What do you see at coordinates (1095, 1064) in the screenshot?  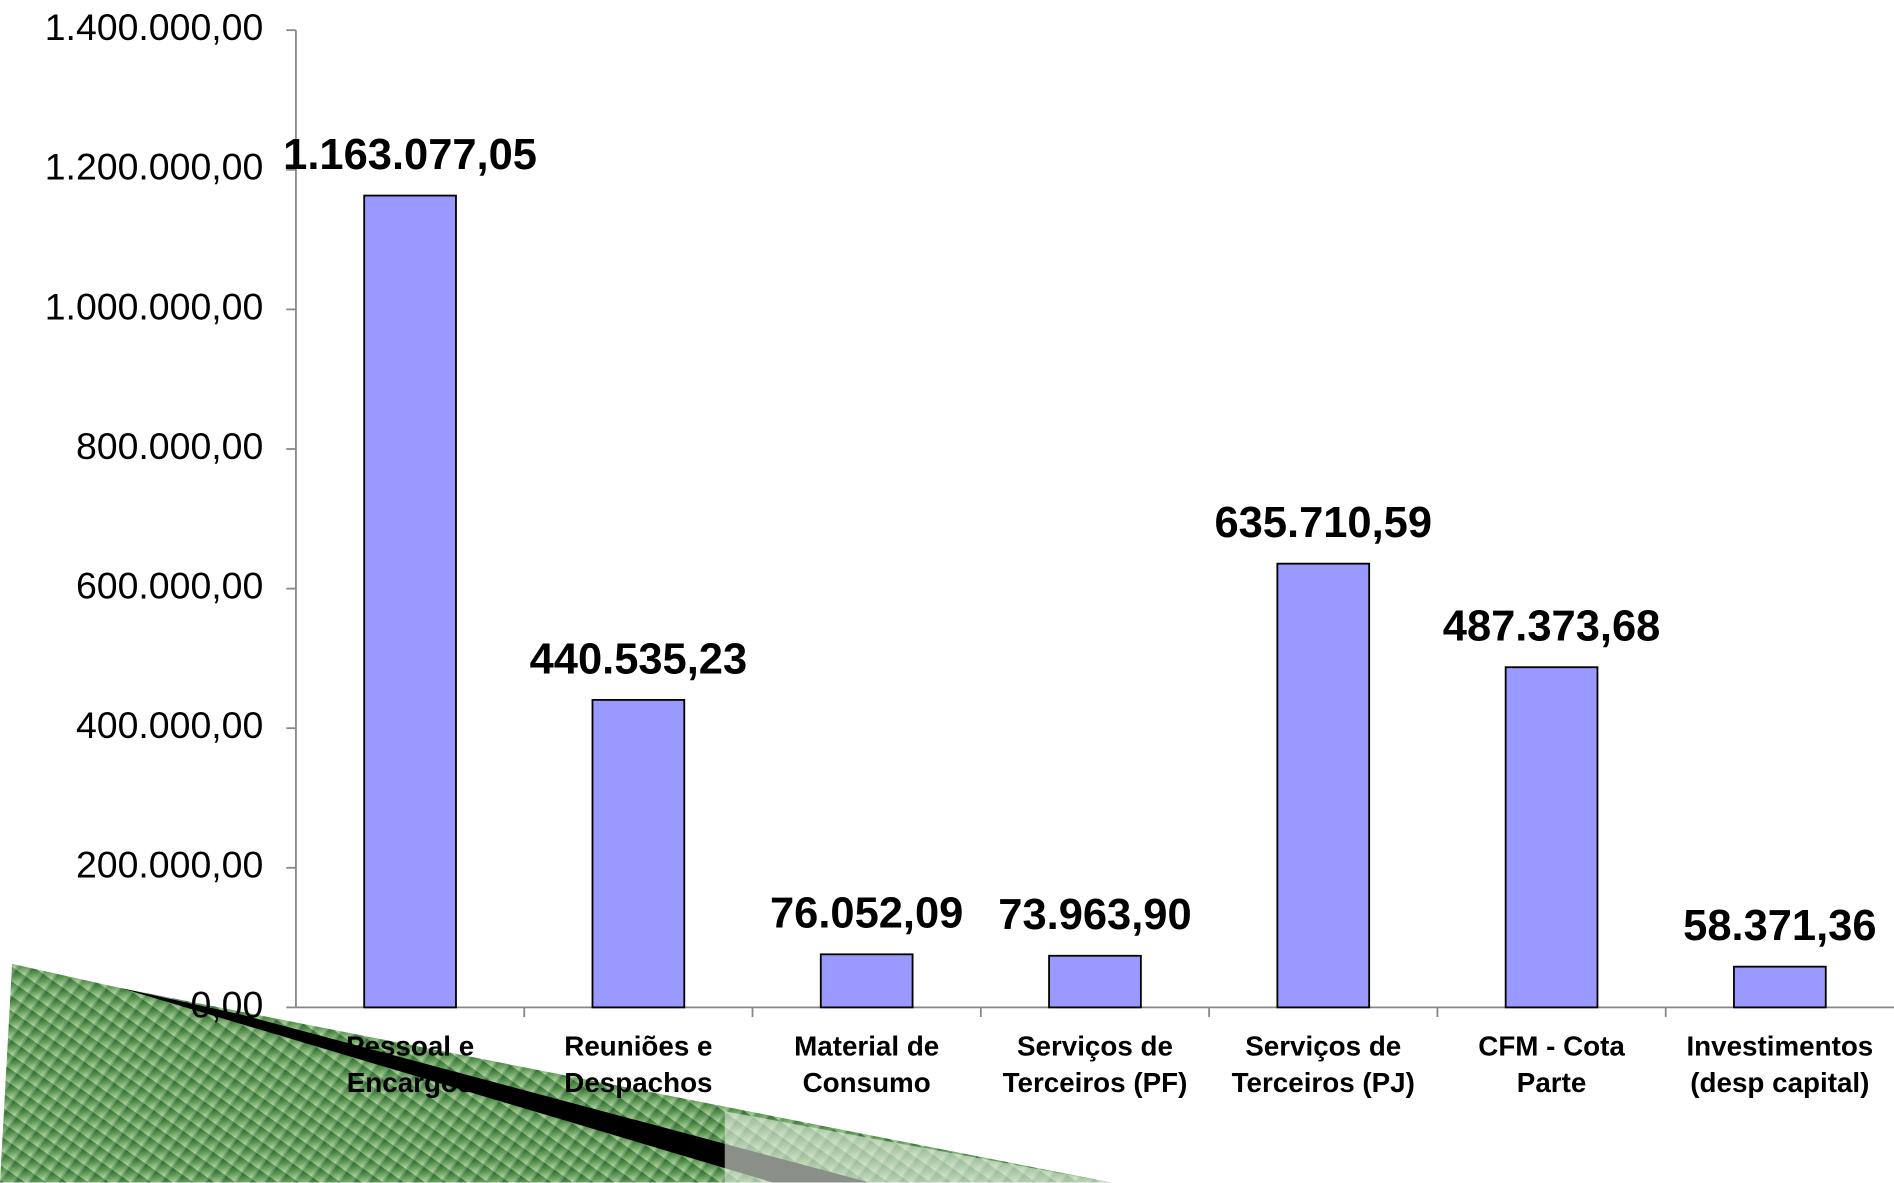 I see `x-tick-label: Serviços de Terceiros (PF)` at bounding box center [1095, 1064].